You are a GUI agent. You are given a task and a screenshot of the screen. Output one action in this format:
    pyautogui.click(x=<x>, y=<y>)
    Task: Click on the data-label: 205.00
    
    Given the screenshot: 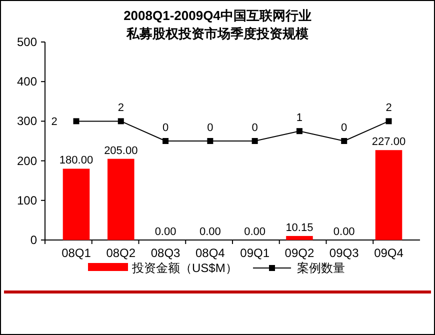 What is the action you would take?
    pyautogui.click(x=121, y=150)
    